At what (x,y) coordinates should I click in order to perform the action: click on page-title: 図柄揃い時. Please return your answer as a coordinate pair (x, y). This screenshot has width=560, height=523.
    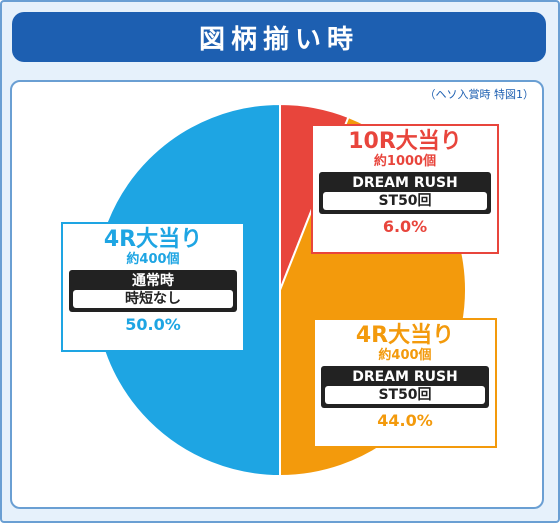
    Looking at the image, I should click on (279, 37).